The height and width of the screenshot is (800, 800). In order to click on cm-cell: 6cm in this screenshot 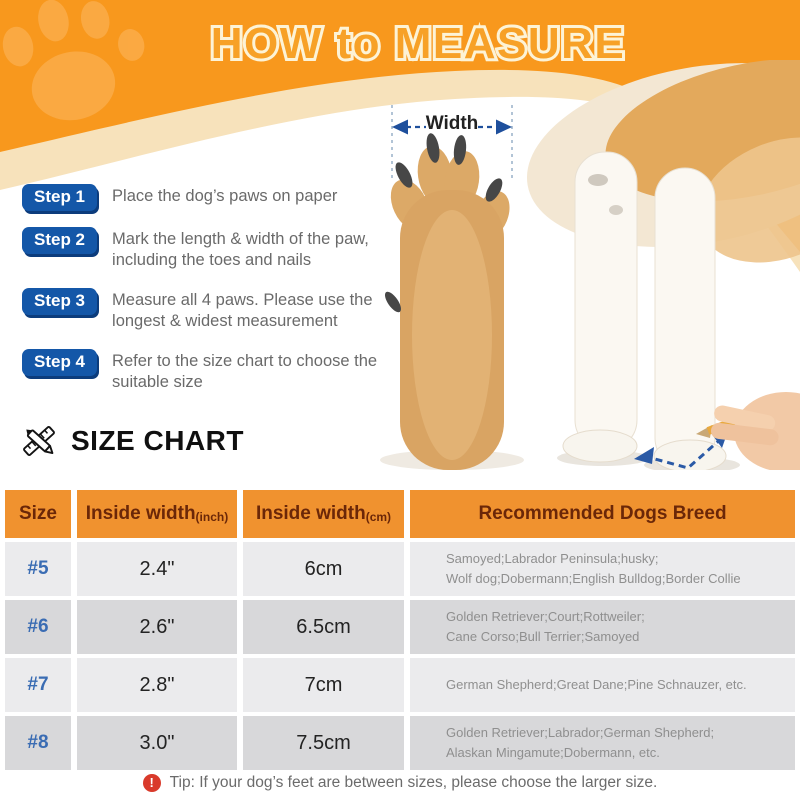, I will do `click(323, 569)`.